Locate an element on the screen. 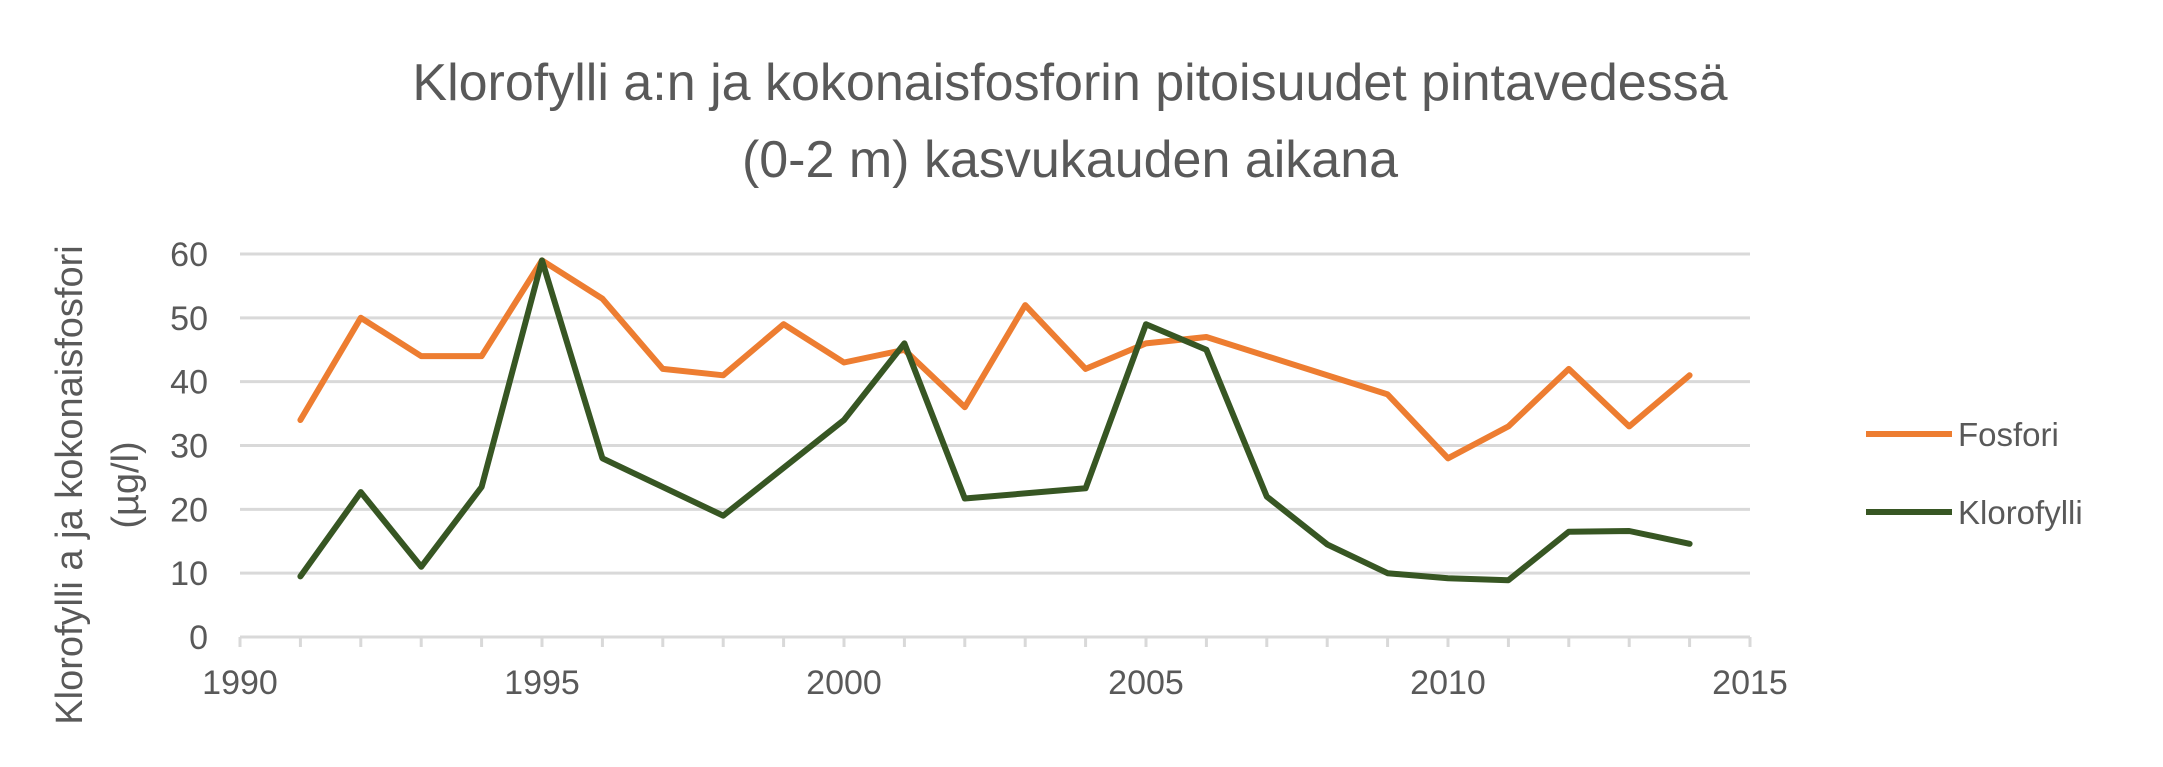 The image size is (2163, 767). x-axis-tick-labels: 1990 1995 2000 2005 2010 2015 is located at coordinates (995, 683).